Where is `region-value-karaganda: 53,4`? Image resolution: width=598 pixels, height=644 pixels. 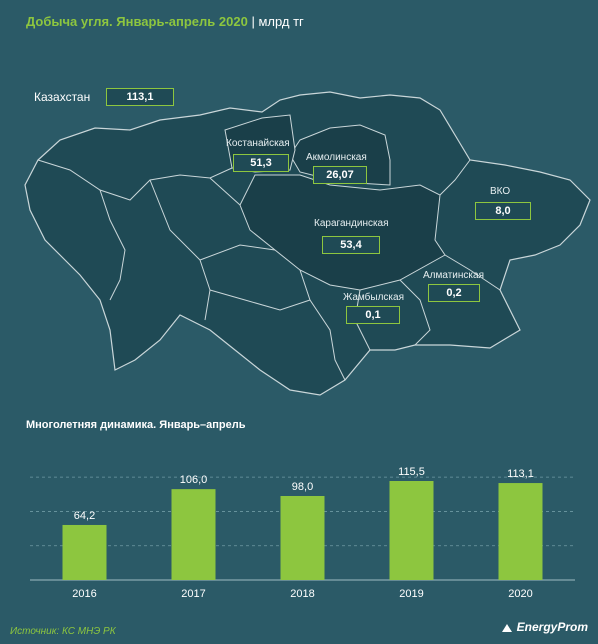
region-value-karaganda: 53,4 is located at coordinates (351, 245).